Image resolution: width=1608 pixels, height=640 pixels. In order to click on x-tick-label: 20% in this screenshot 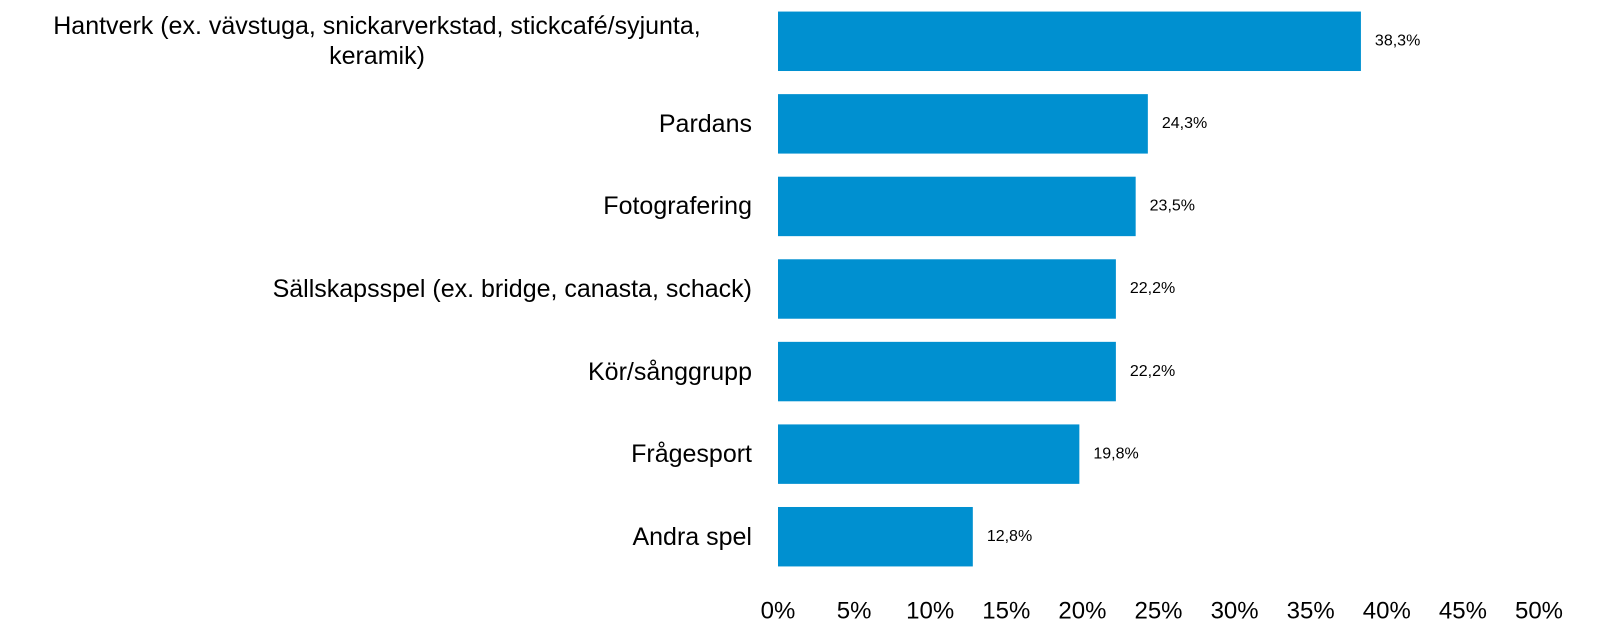, I will do `click(1082, 610)`.